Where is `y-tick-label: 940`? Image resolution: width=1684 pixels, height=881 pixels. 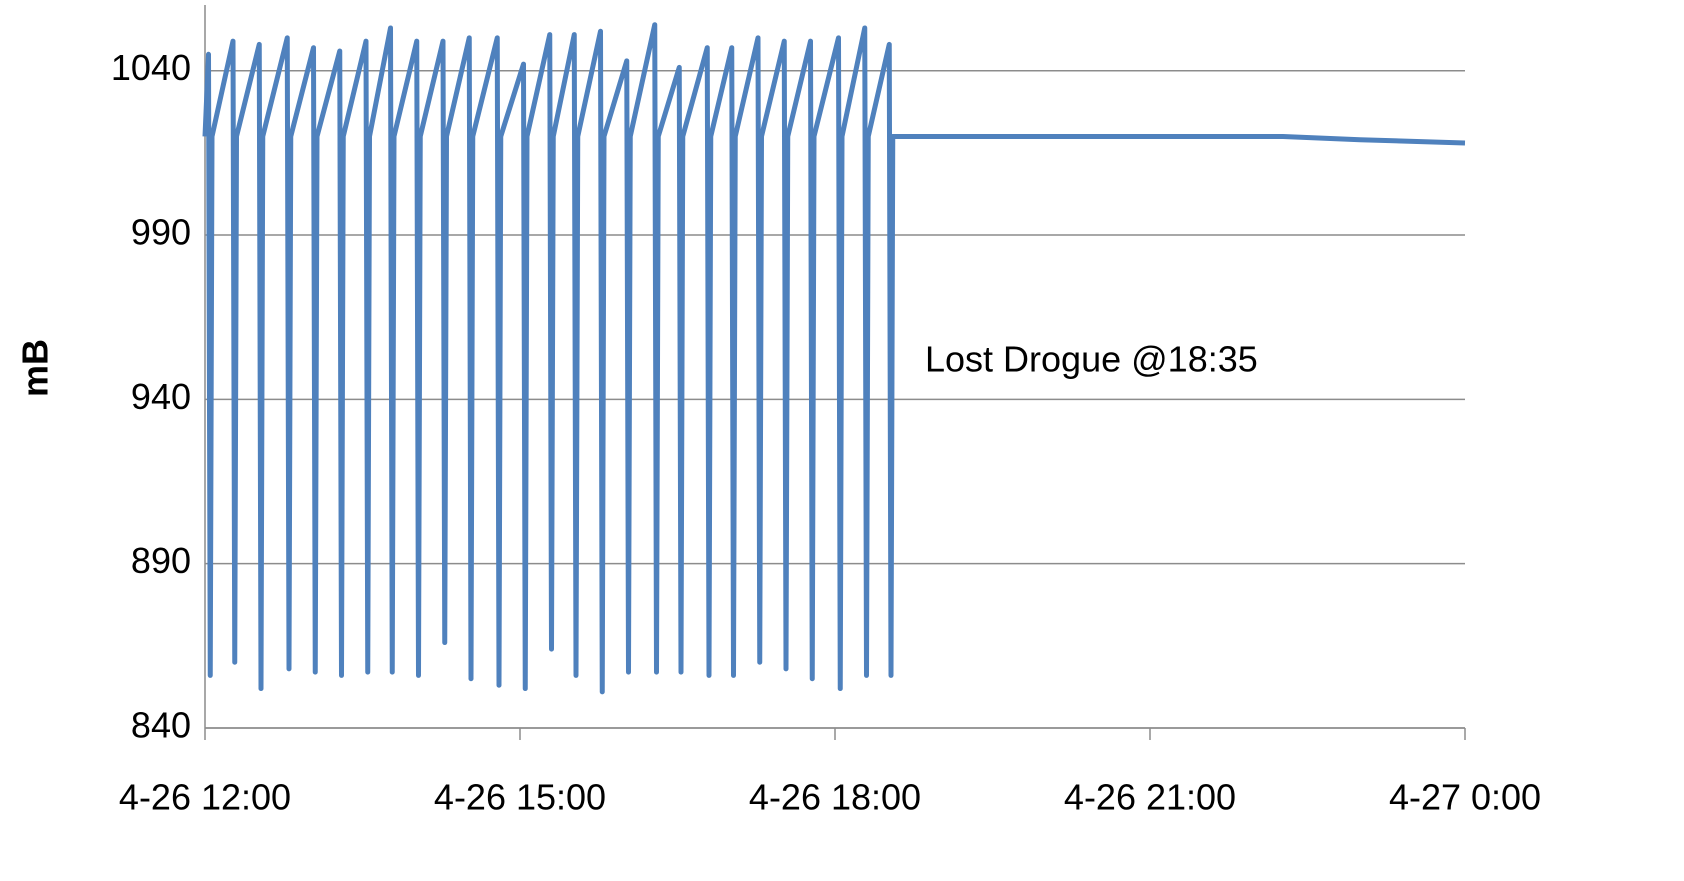
y-tick-label: 940 is located at coordinates (161, 396).